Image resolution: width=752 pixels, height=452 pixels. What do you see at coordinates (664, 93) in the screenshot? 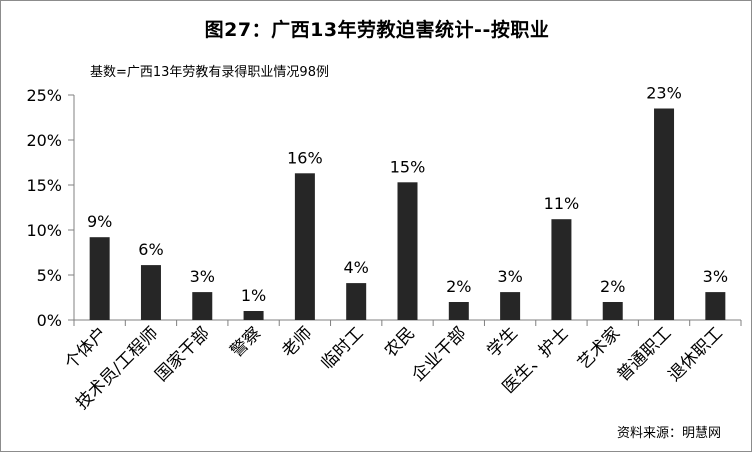
I see `data-label: 23%` at bounding box center [664, 93].